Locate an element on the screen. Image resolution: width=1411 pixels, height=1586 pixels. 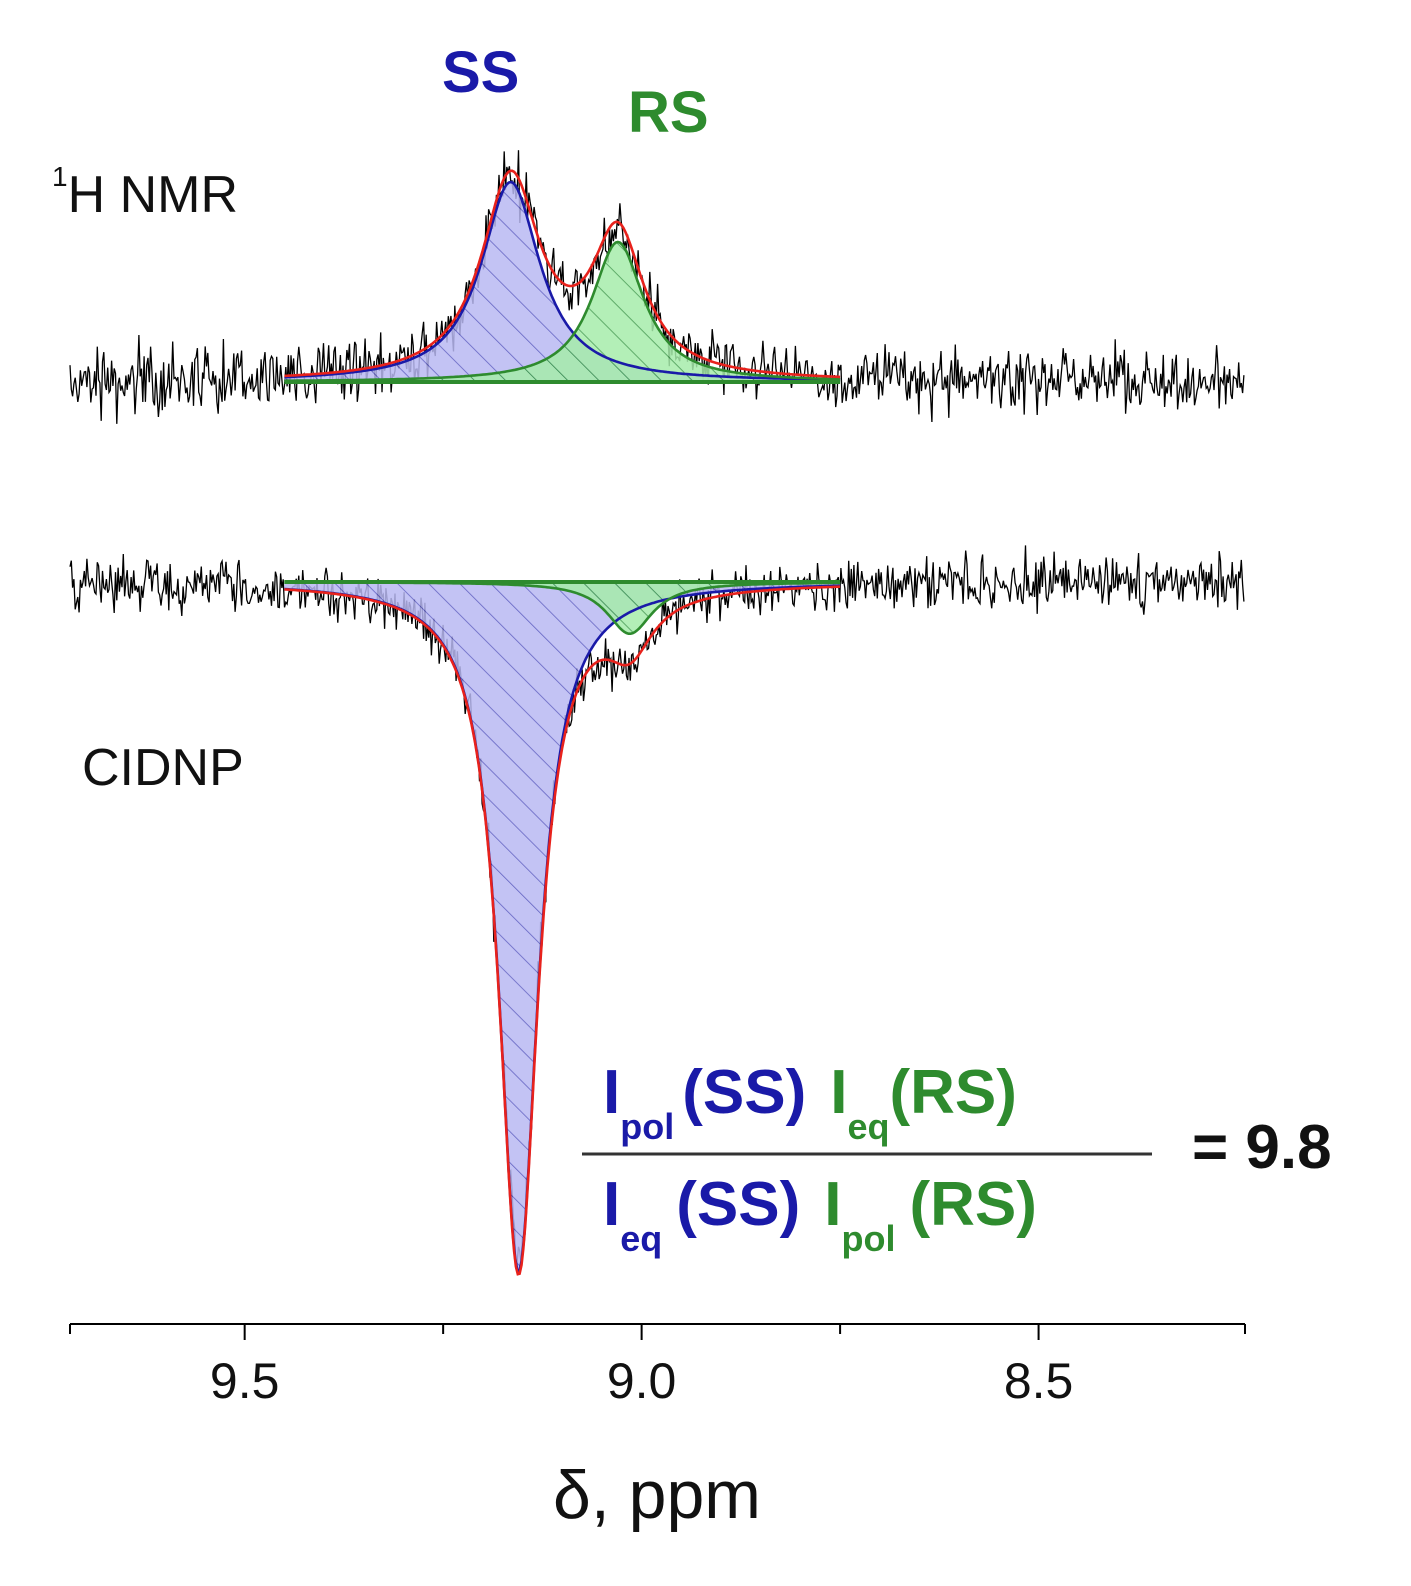
rs-fit-area is located at coordinates (562, 312).